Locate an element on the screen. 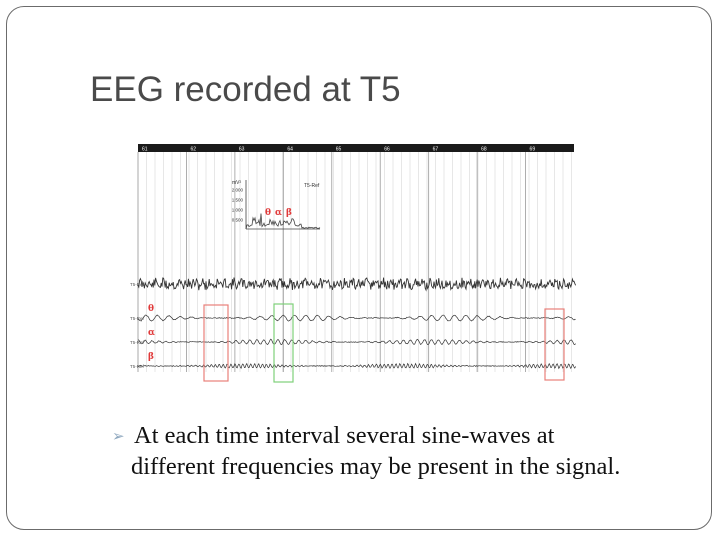 The image size is (720, 540). spectrum-channel-label: T5-Ref is located at coordinates (312, 186).